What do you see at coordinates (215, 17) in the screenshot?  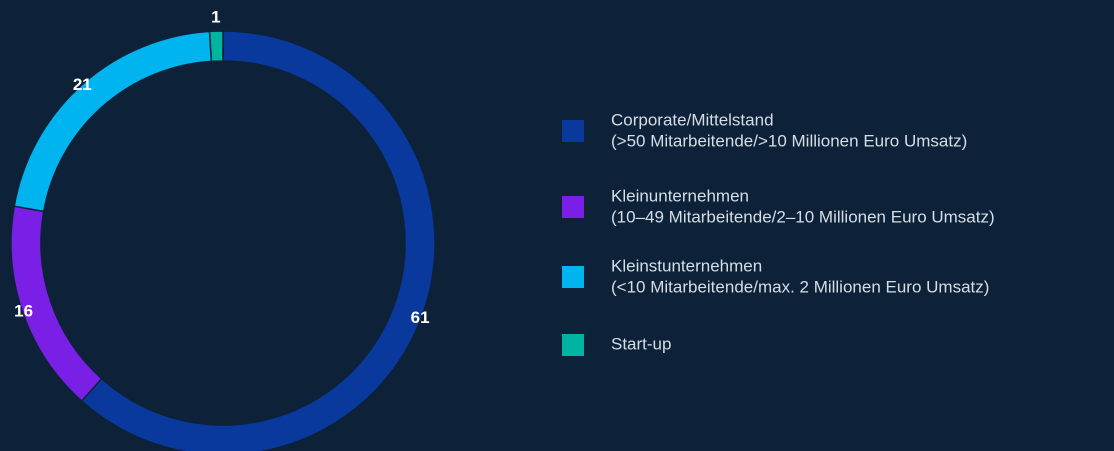 I see `data-label: 1` at bounding box center [215, 17].